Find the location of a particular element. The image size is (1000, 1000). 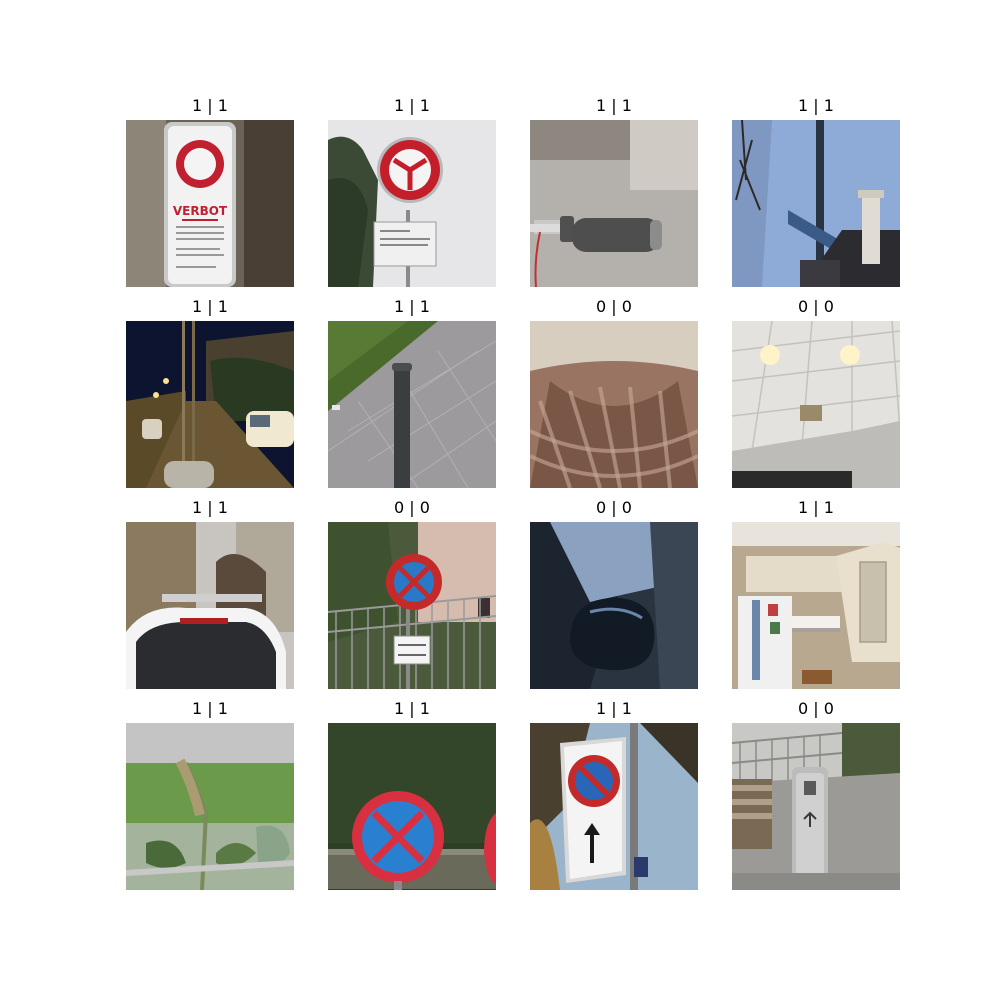

photo-bollard-sidewalk is located at coordinates (412, 404).